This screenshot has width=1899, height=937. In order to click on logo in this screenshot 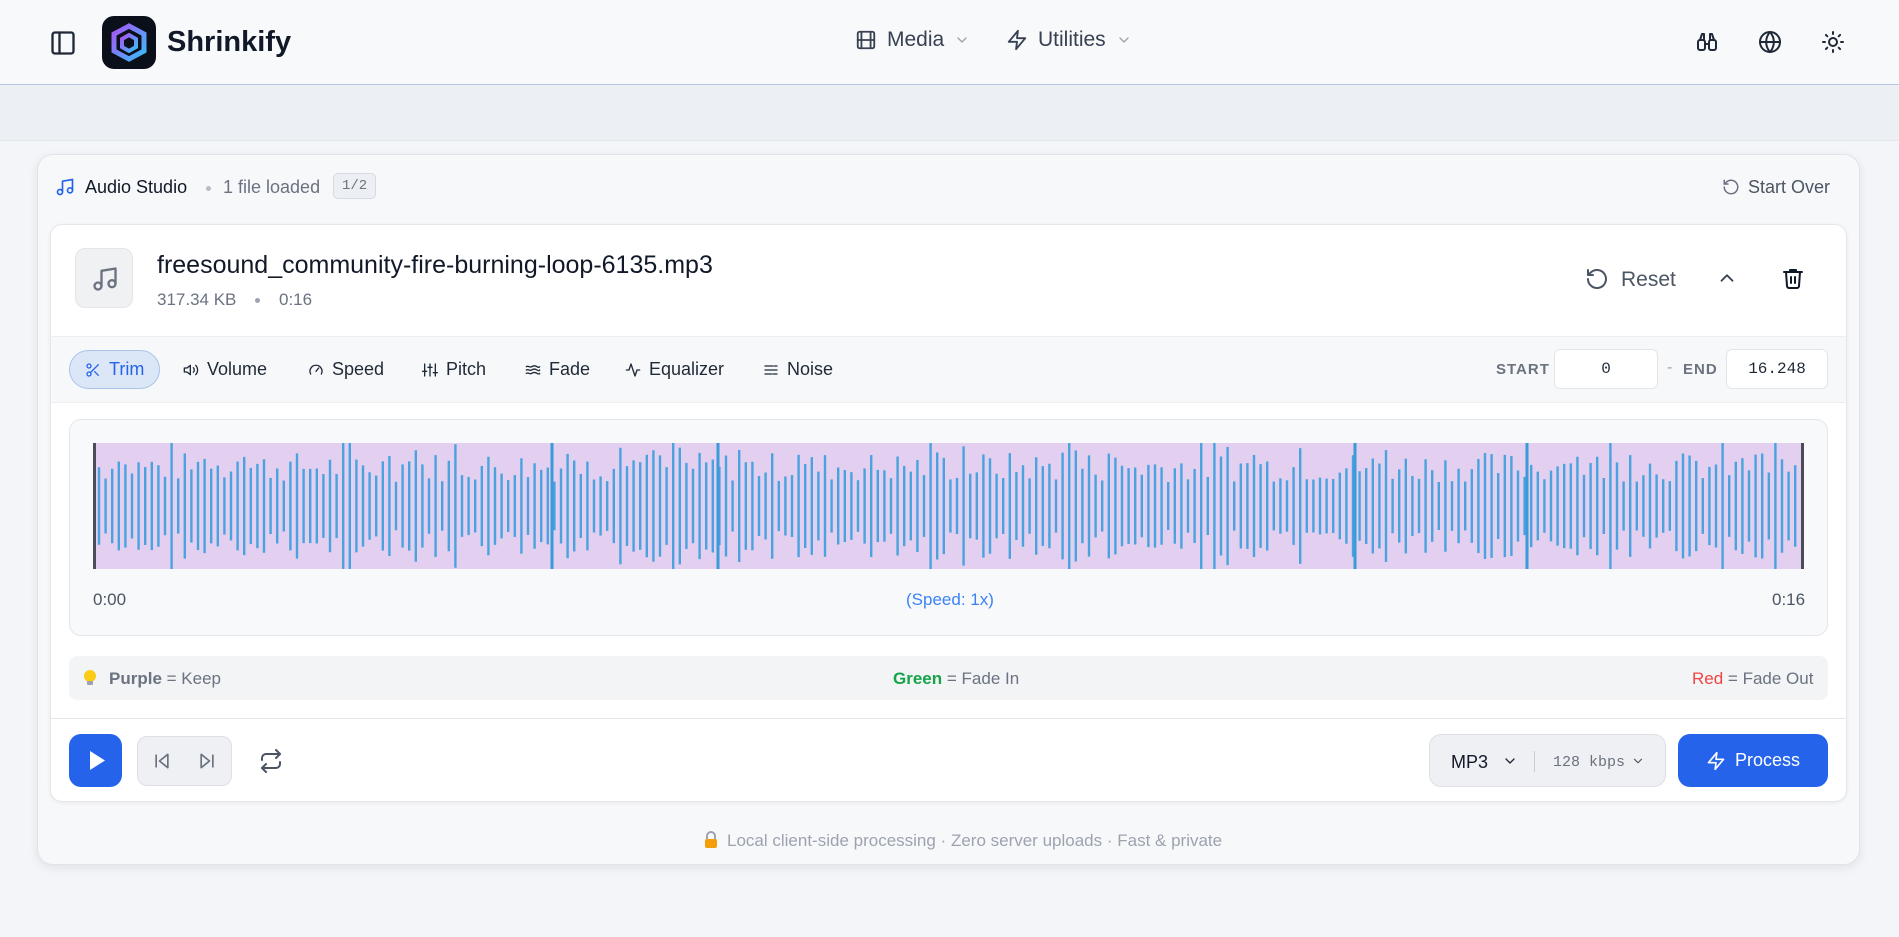, I will do `click(129, 42)`.